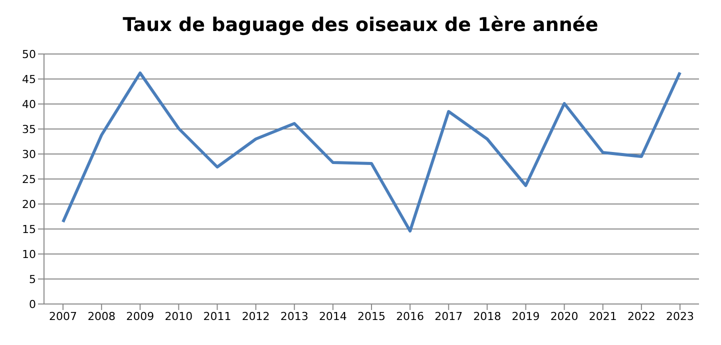 The width and height of the screenshot is (721, 345). What do you see at coordinates (29, 179) in the screenshot?
I see `y-tick-label: 25` at bounding box center [29, 179].